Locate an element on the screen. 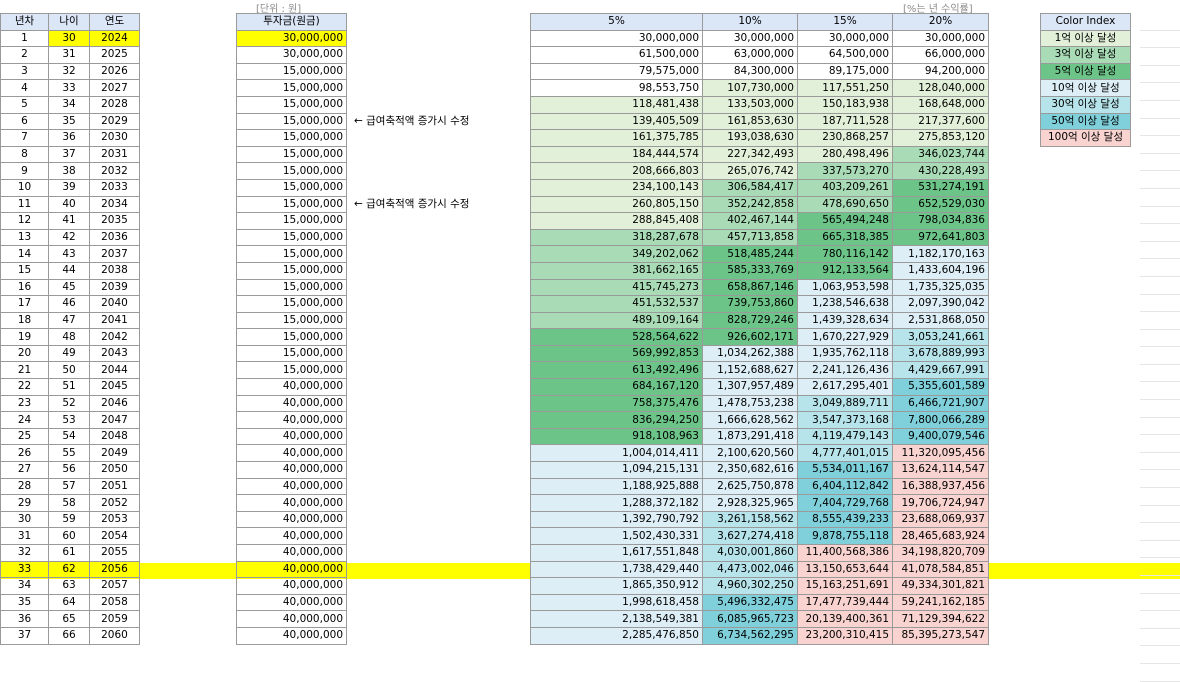  value-20pct-cell: 531,274,191 is located at coordinates (940, 187).